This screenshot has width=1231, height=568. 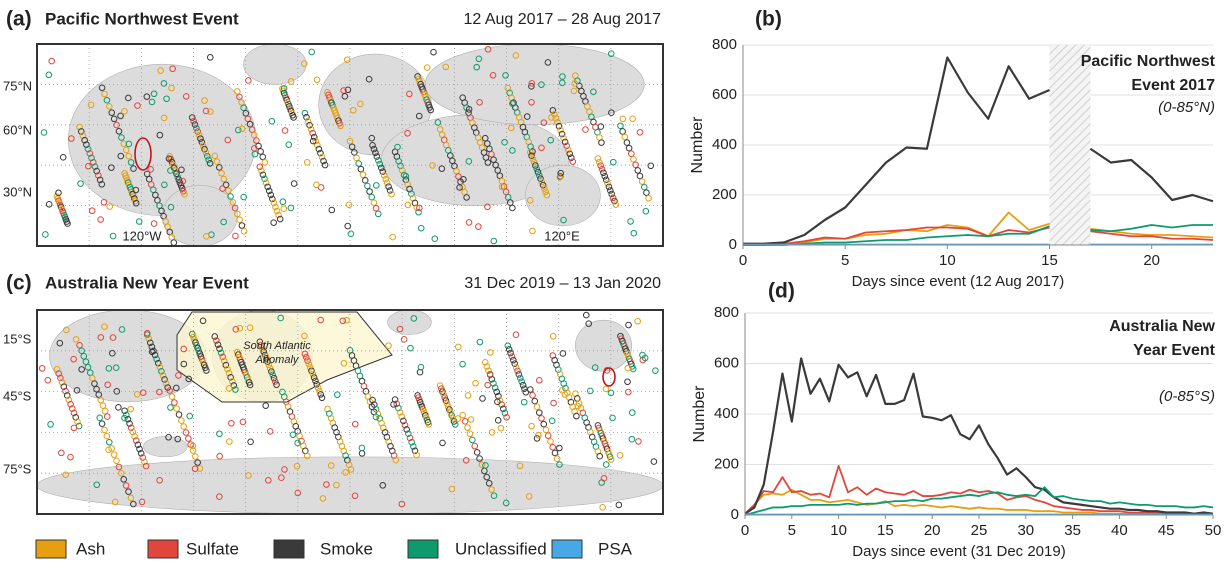 I want to click on x-tick-label: 40, so click(x=1119, y=530).